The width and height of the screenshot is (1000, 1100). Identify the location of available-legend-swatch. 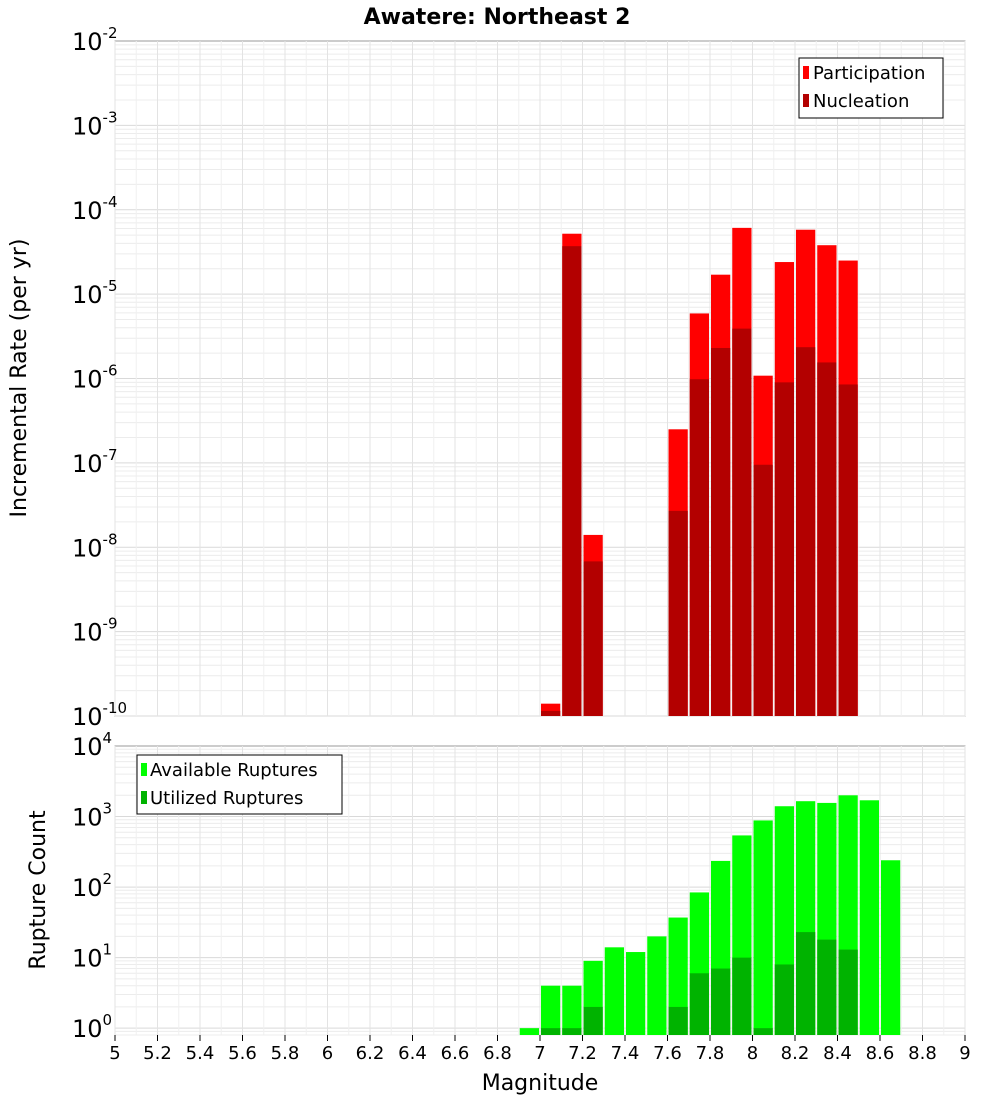
(144, 769).